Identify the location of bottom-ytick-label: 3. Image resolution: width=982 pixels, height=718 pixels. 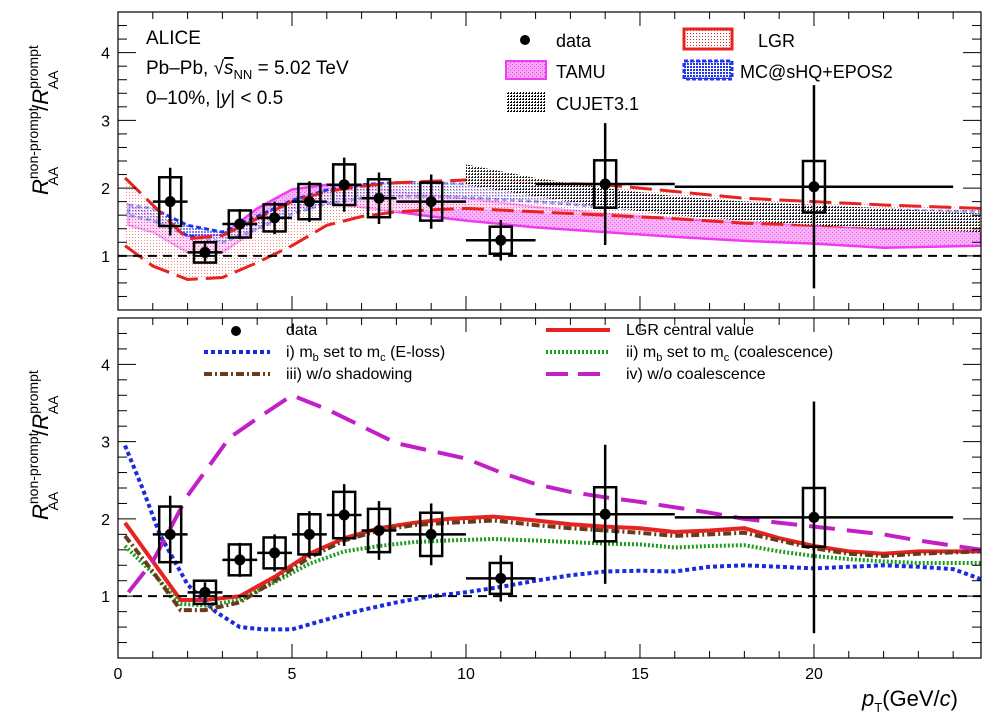
(105, 443).